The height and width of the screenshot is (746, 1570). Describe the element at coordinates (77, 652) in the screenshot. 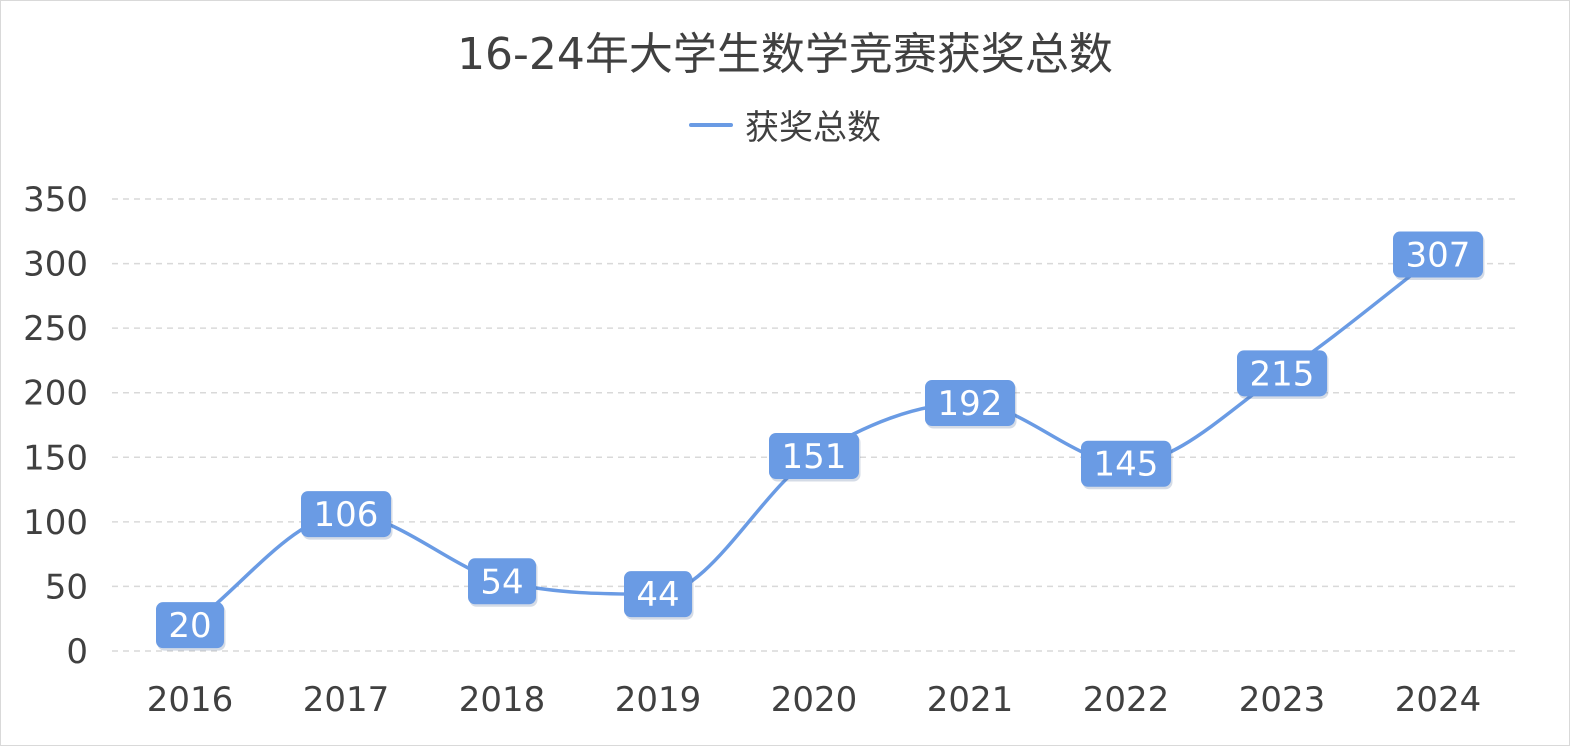

I see `y-tick-label: 0` at that location.